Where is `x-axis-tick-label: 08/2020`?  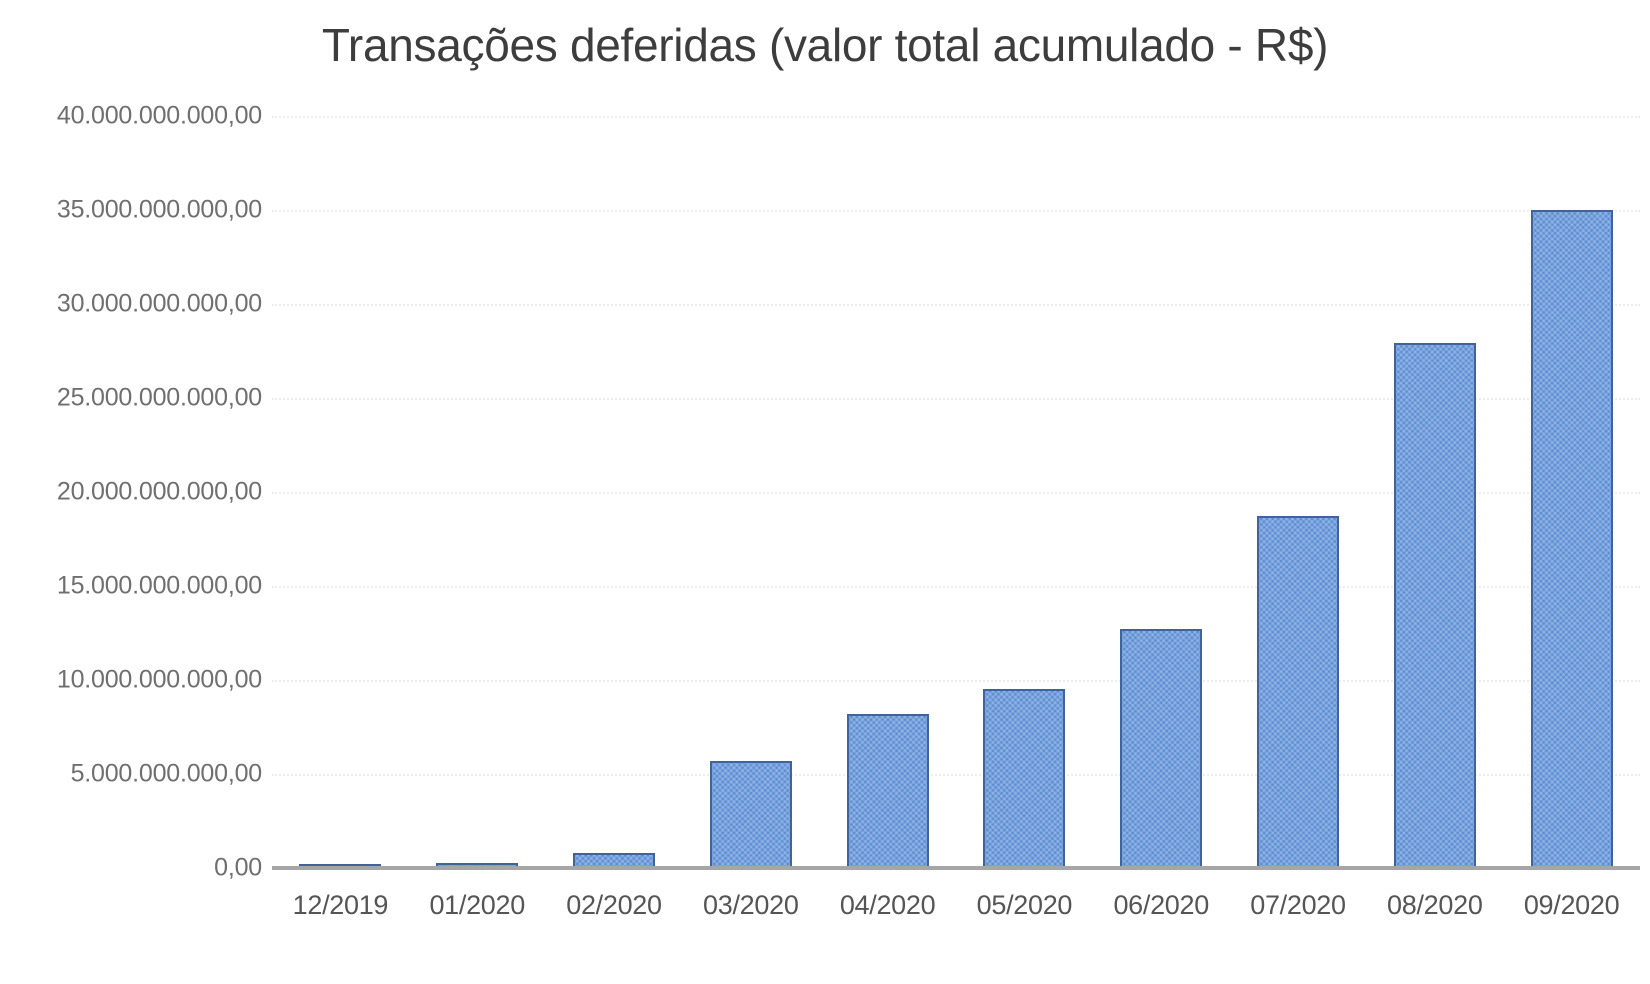
x-axis-tick-label: 08/2020 is located at coordinates (1435, 905).